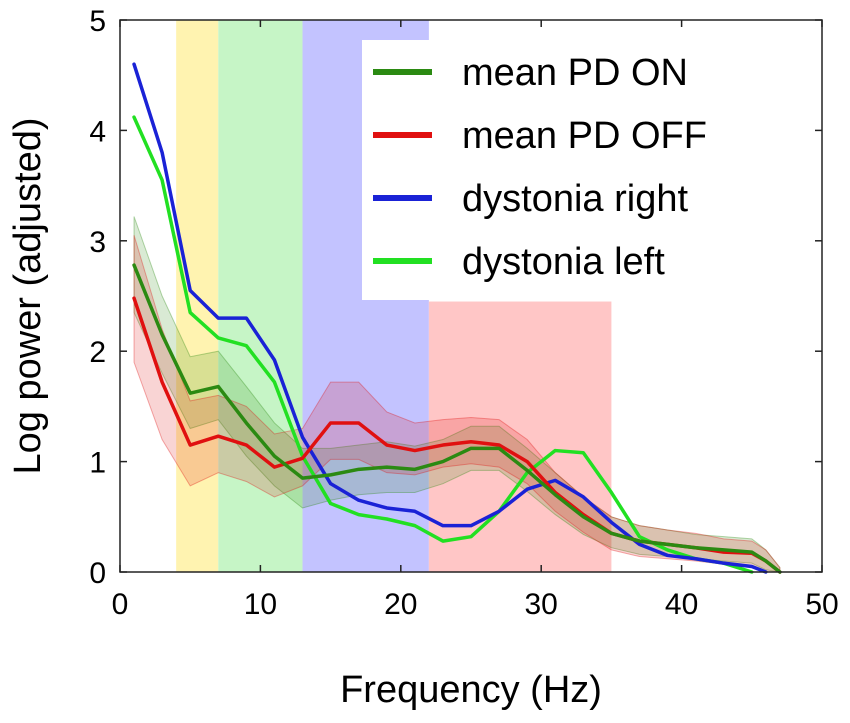 The height and width of the screenshot is (723, 850). Describe the element at coordinates (575, 73) in the screenshot. I see `legend-label-mean-pd-on: mean PD ON` at that location.